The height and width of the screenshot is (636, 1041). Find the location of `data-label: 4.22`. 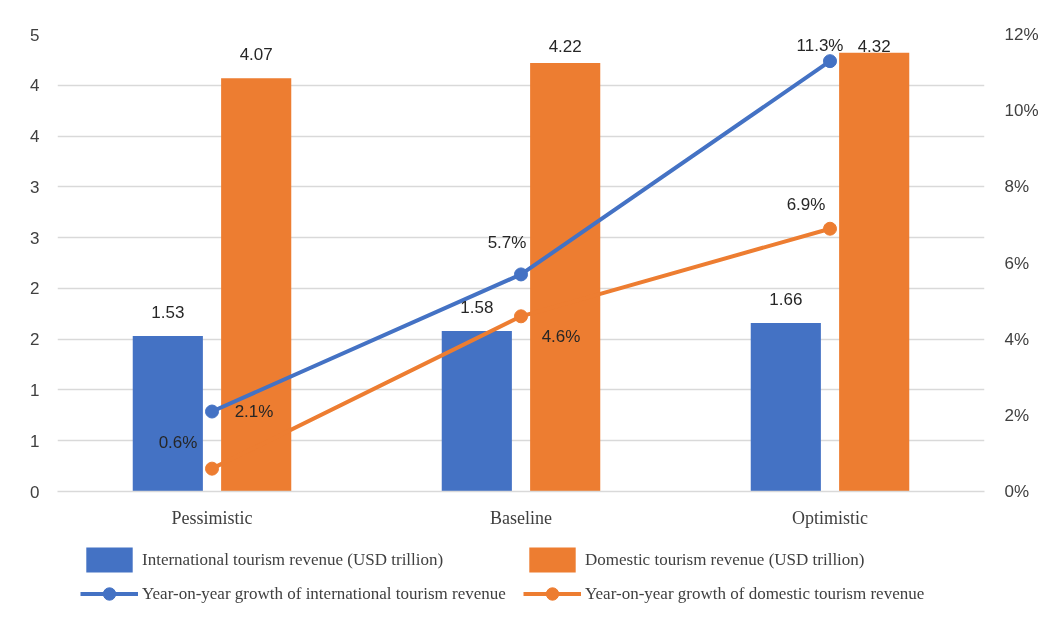

data-label: 4.22 is located at coordinates (565, 46).